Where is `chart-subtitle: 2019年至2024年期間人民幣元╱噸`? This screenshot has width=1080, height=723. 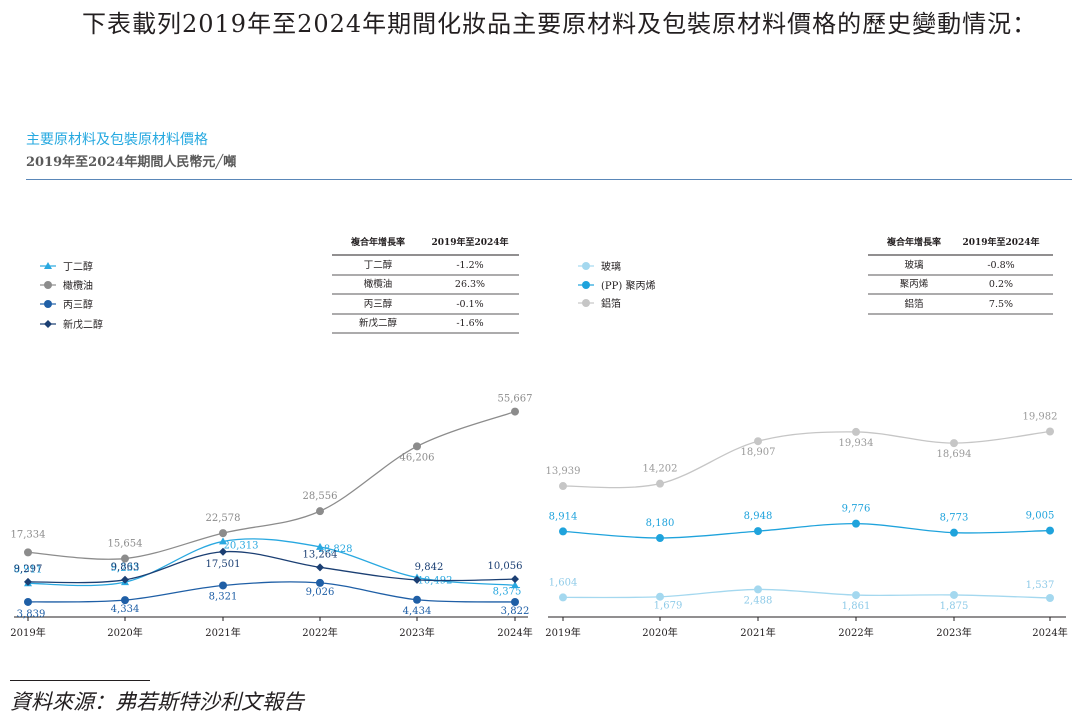
chart-subtitle: 2019年至2024年期間人民幣元╱噸 is located at coordinates (131, 162).